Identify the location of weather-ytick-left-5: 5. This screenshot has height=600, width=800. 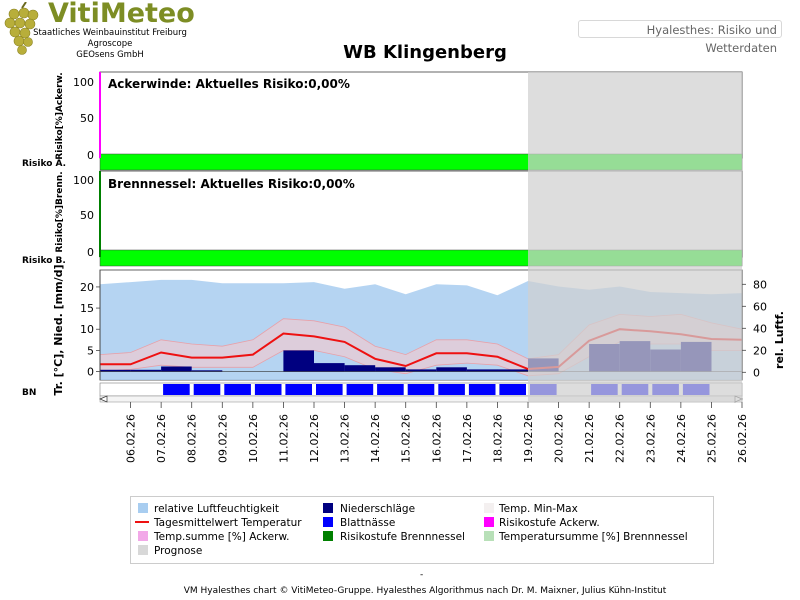
(90, 350).